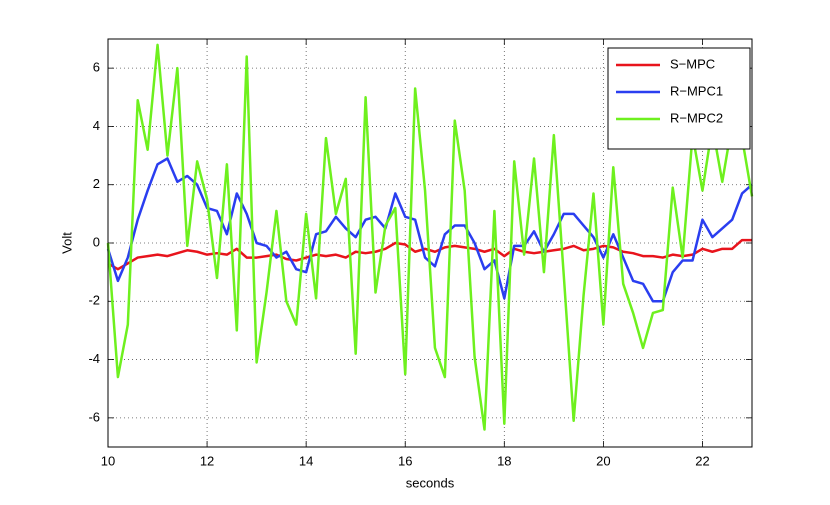  What do you see at coordinates (94, 300) in the screenshot?
I see `y-tick-label: -2` at bounding box center [94, 300].